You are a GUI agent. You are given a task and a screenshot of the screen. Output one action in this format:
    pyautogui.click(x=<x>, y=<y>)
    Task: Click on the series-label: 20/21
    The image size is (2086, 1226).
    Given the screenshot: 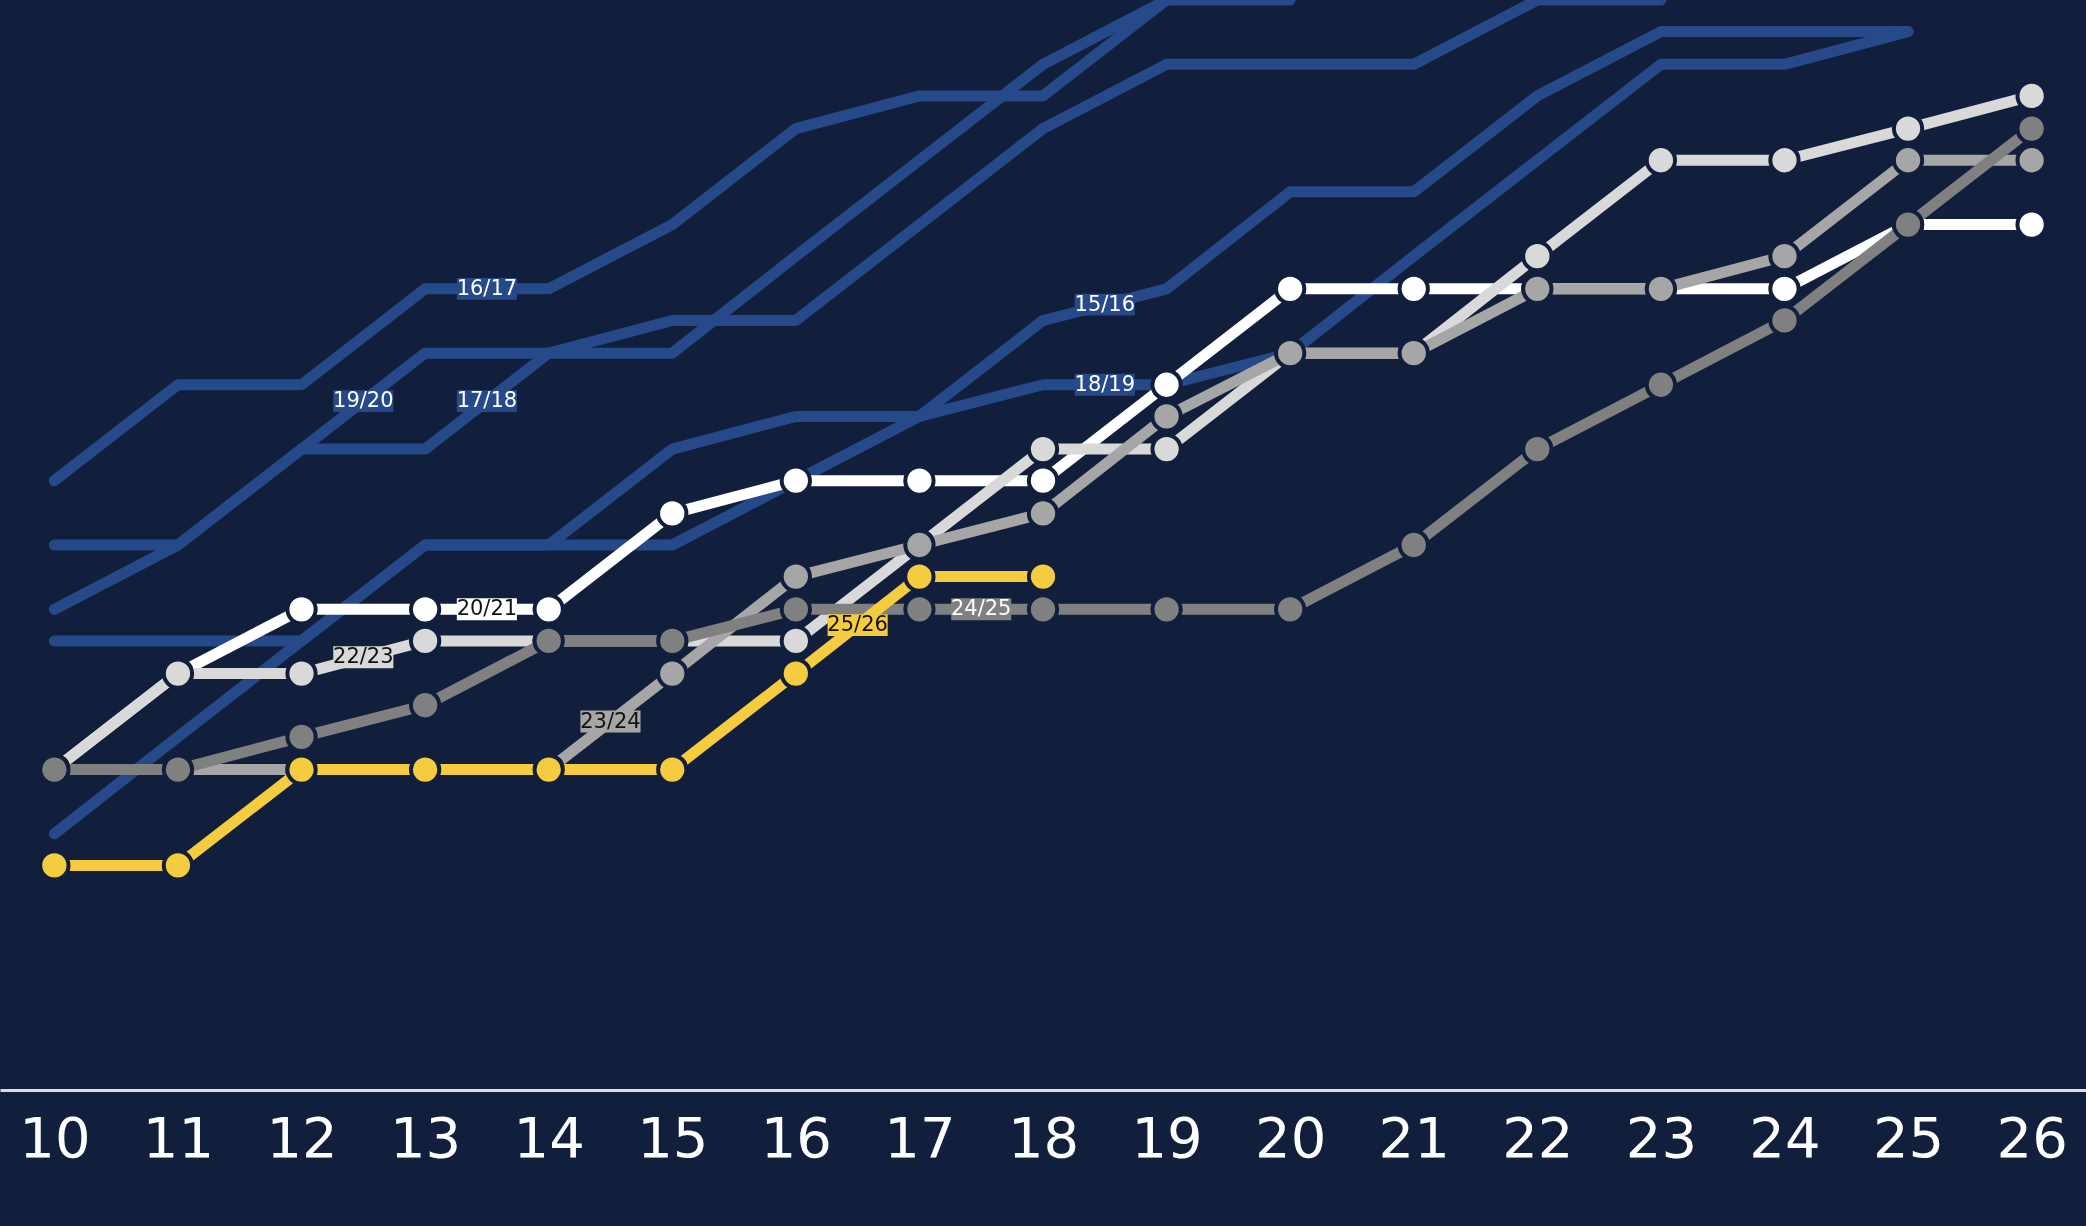 What is the action you would take?
    pyautogui.click(x=487, y=608)
    